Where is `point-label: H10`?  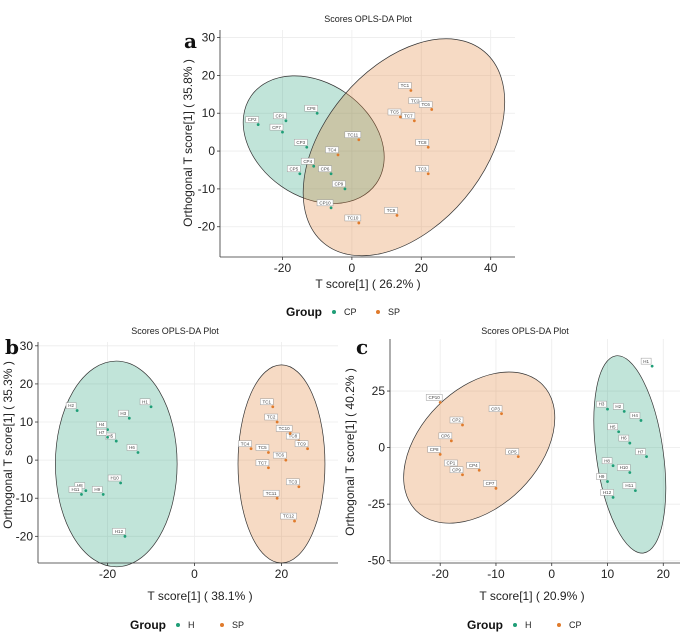
point-label: H10 is located at coordinates (114, 478).